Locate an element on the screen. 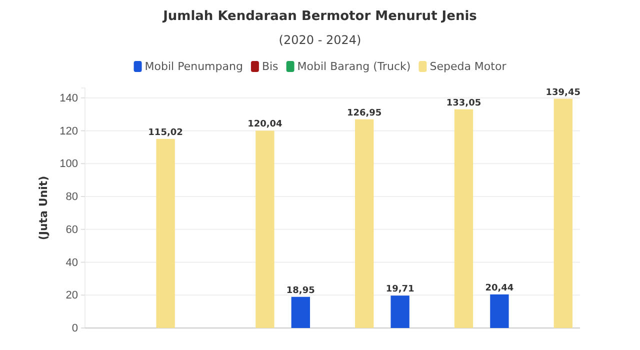 This screenshot has height=350, width=640. data-label: 126,95 is located at coordinates (364, 113).